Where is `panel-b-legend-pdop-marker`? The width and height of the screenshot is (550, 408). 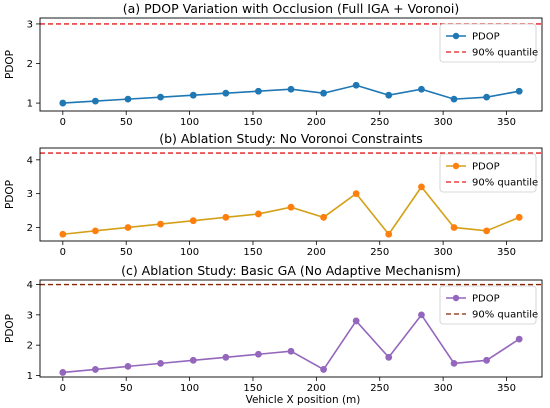 panel-b-legend-pdop-marker is located at coordinates (456, 166).